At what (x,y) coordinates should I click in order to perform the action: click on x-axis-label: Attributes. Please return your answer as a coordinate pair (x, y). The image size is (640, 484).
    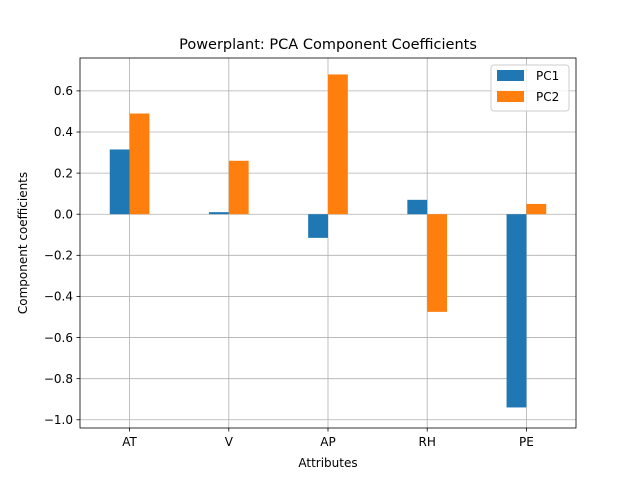
    Looking at the image, I should click on (327, 463).